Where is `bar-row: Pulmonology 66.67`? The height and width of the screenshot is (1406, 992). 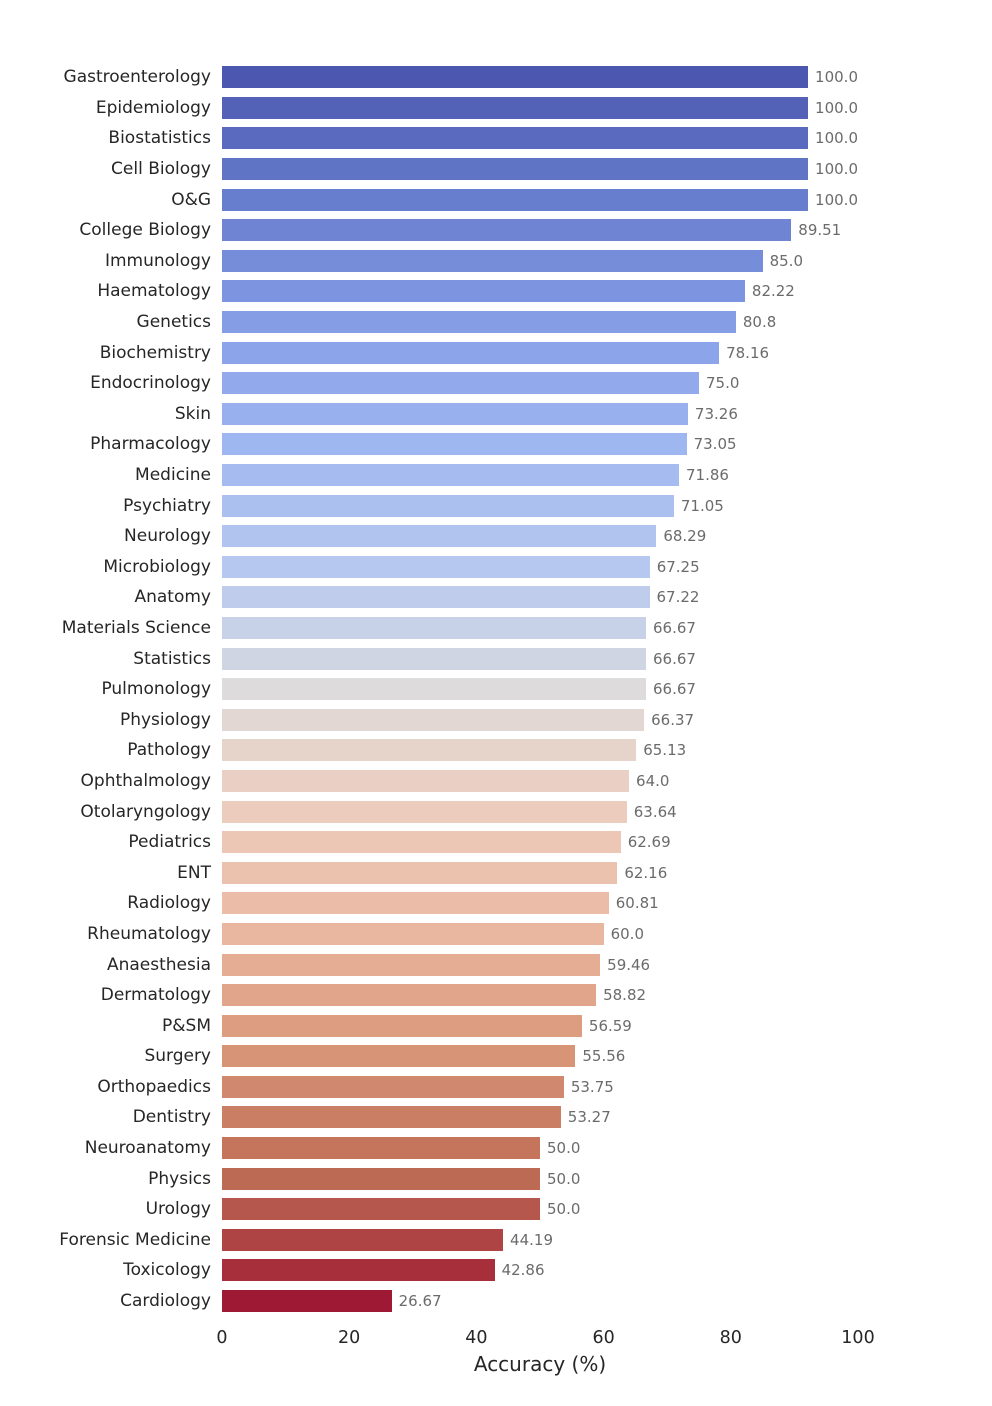 bar-row: Pulmonology 66.67 is located at coordinates (496, 689).